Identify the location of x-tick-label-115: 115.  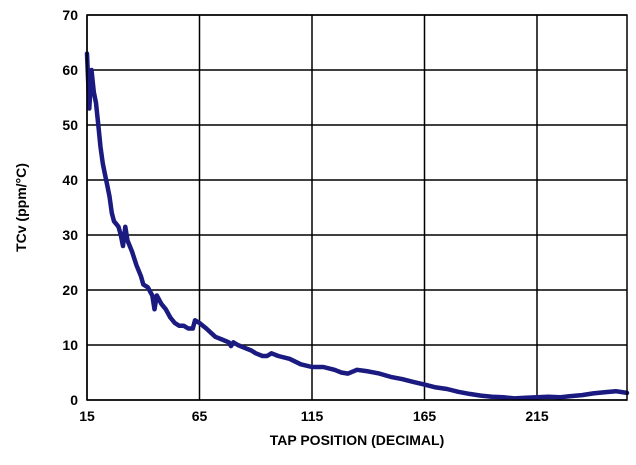
(312, 416).